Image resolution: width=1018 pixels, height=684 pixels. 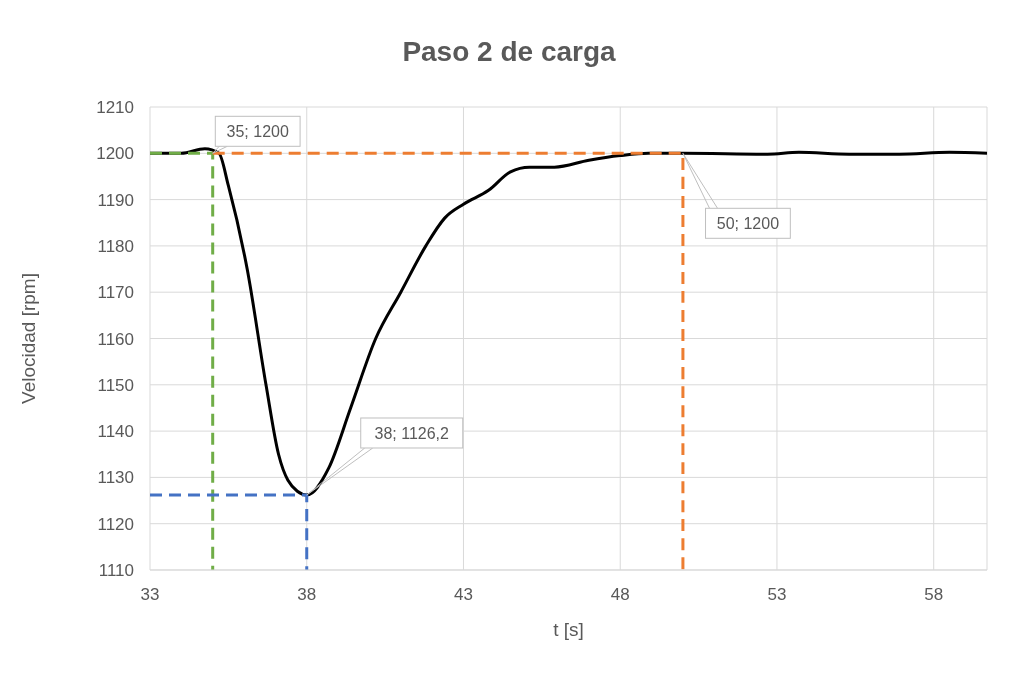 I want to click on annotation: 38; 1126,2, so click(x=412, y=433).